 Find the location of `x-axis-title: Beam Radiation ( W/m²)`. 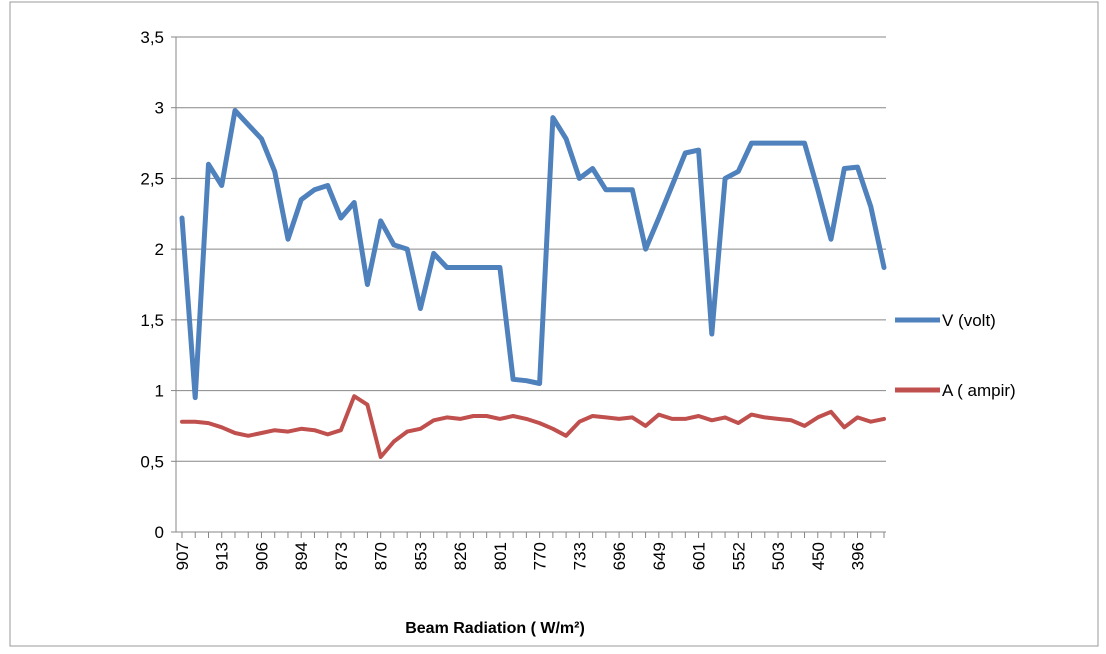

x-axis-title: Beam Radiation ( W/m²) is located at coordinates (495, 628).